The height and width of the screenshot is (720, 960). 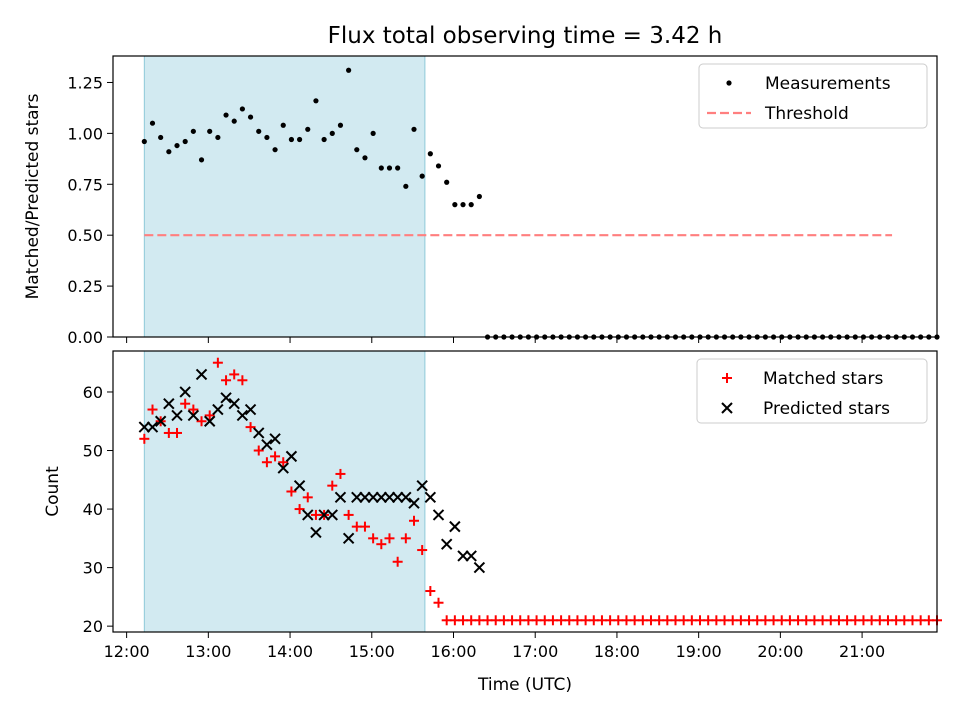 What do you see at coordinates (699, 651) in the screenshot?
I see `x-tick-label: 19:00` at bounding box center [699, 651].